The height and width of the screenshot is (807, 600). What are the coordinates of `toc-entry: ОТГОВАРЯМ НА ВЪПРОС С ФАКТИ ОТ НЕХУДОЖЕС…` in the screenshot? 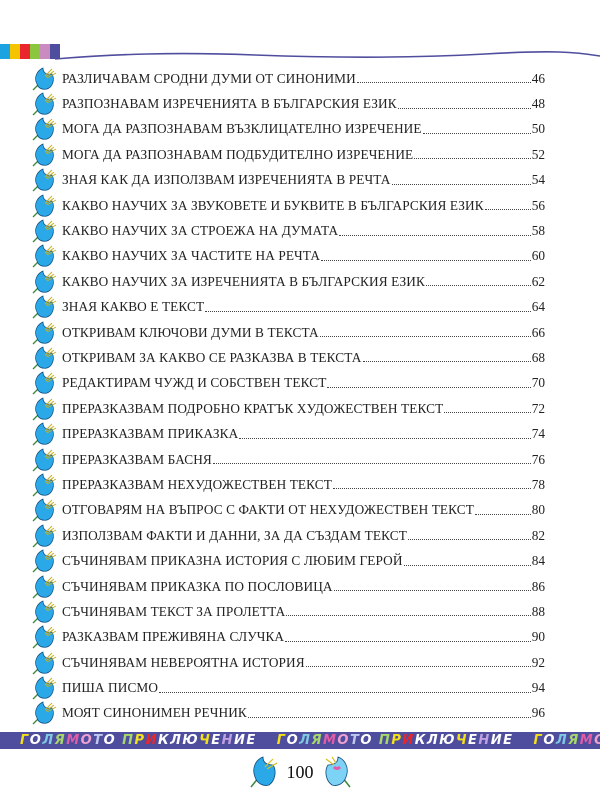 It's located at (287, 510).